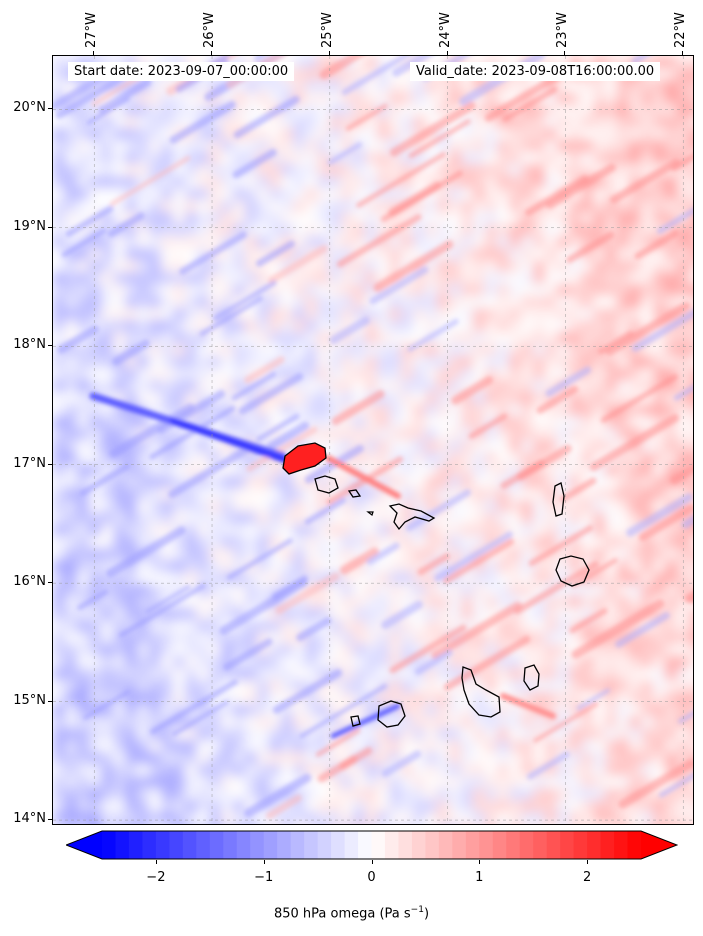  What do you see at coordinates (681, 30) in the screenshot?
I see `lon-tick-label: 22°W` at bounding box center [681, 30].